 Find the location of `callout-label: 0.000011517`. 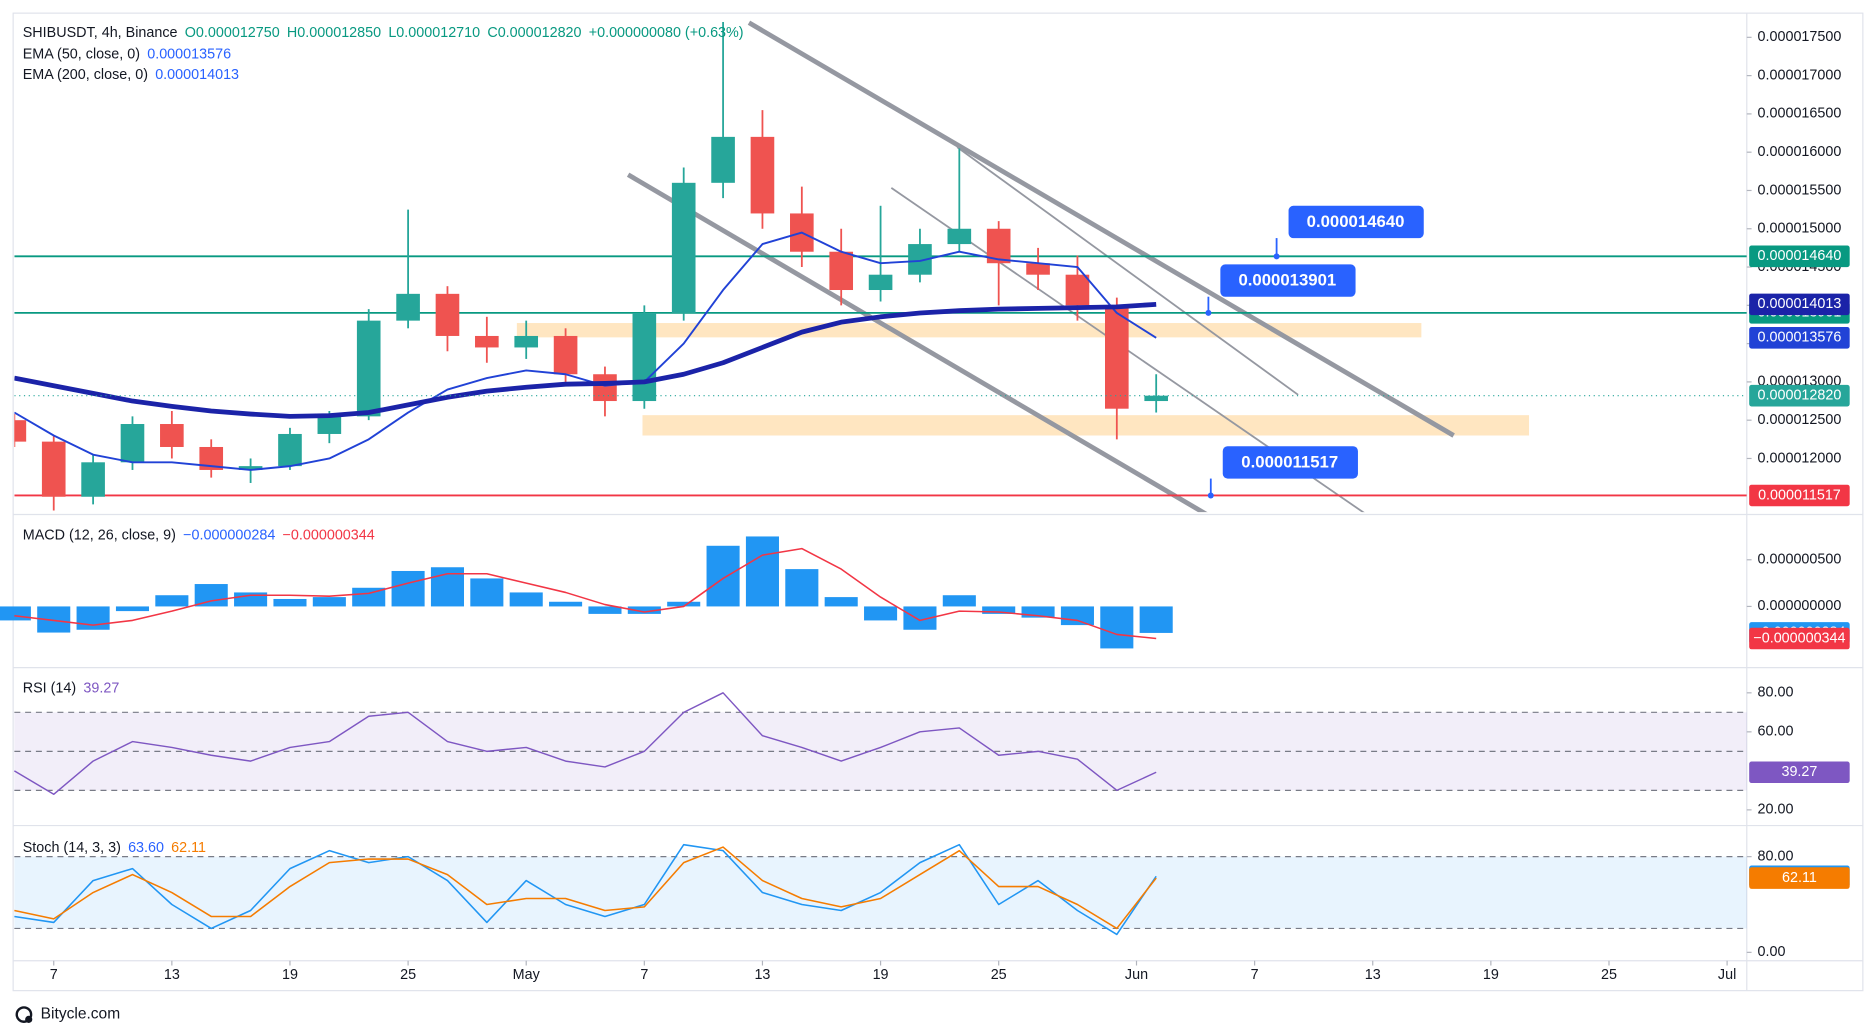

callout-label: 0.000011517 is located at coordinates (1289, 461).